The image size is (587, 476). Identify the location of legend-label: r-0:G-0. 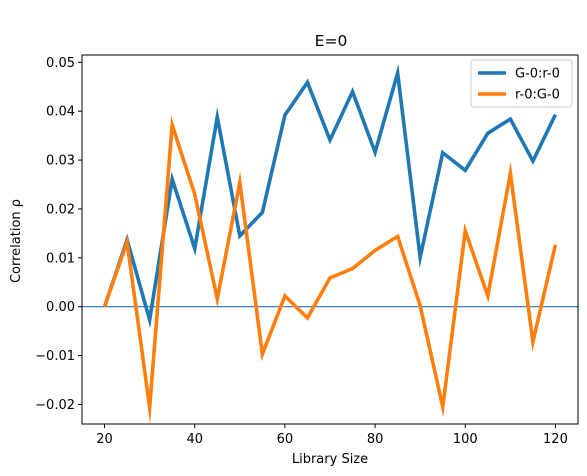
(537, 95).